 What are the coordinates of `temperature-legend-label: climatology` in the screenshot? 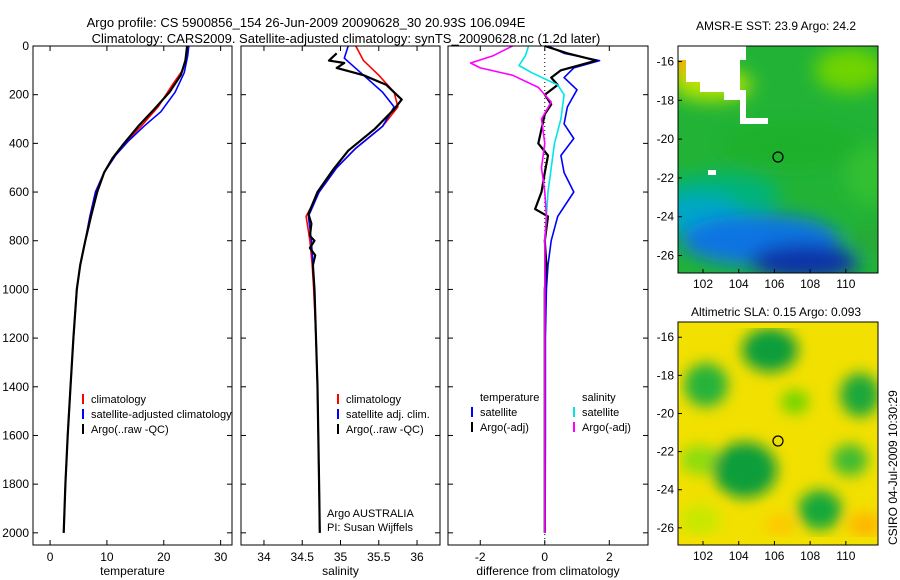 It's located at (119, 400).